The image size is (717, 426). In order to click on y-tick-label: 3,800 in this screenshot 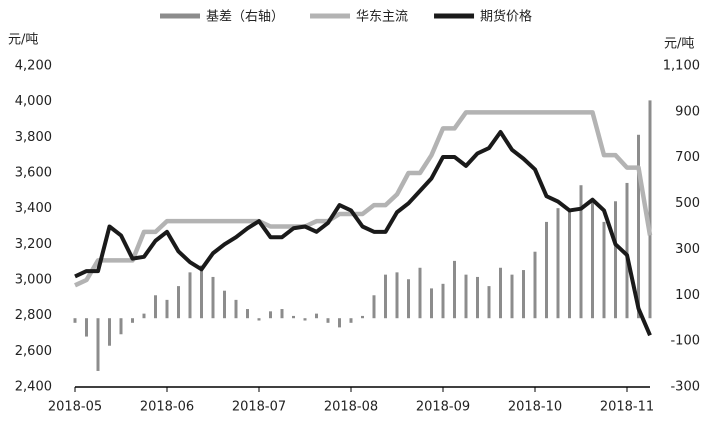, I will do `click(33, 137)`.